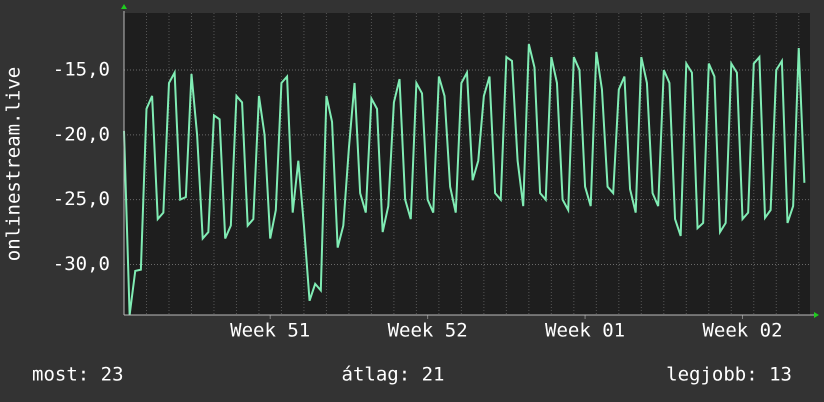  What do you see at coordinates (270, 331) in the screenshot?
I see `x-tick-label: Week 51` at bounding box center [270, 331].